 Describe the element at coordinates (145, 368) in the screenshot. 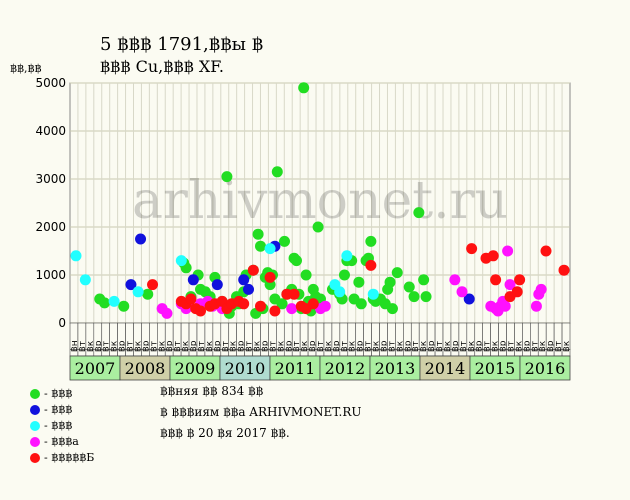

I see `year-label: 2008` at that location.